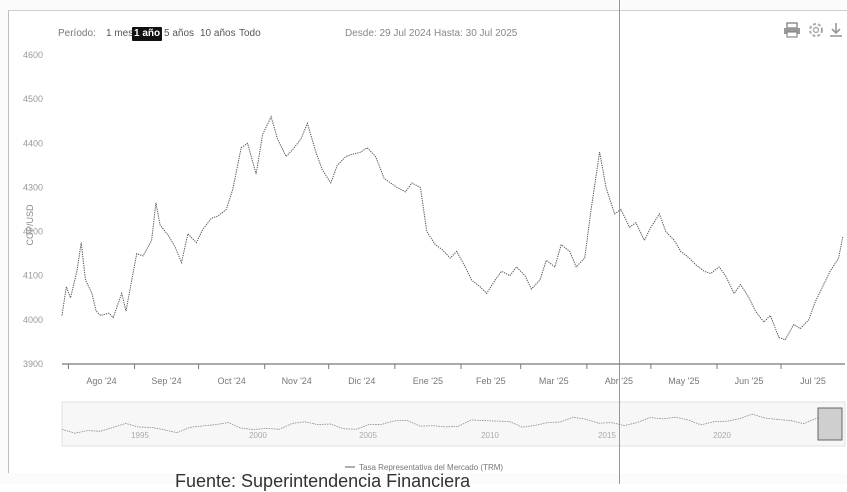 The image size is (847, 492). What do you see at coordinates (431, 33) in the screenshot?
I see `date-range-display: Desde: 29 Jul 2024 Hasta: 30 Jul 2025` at bounding box center [431, 33].